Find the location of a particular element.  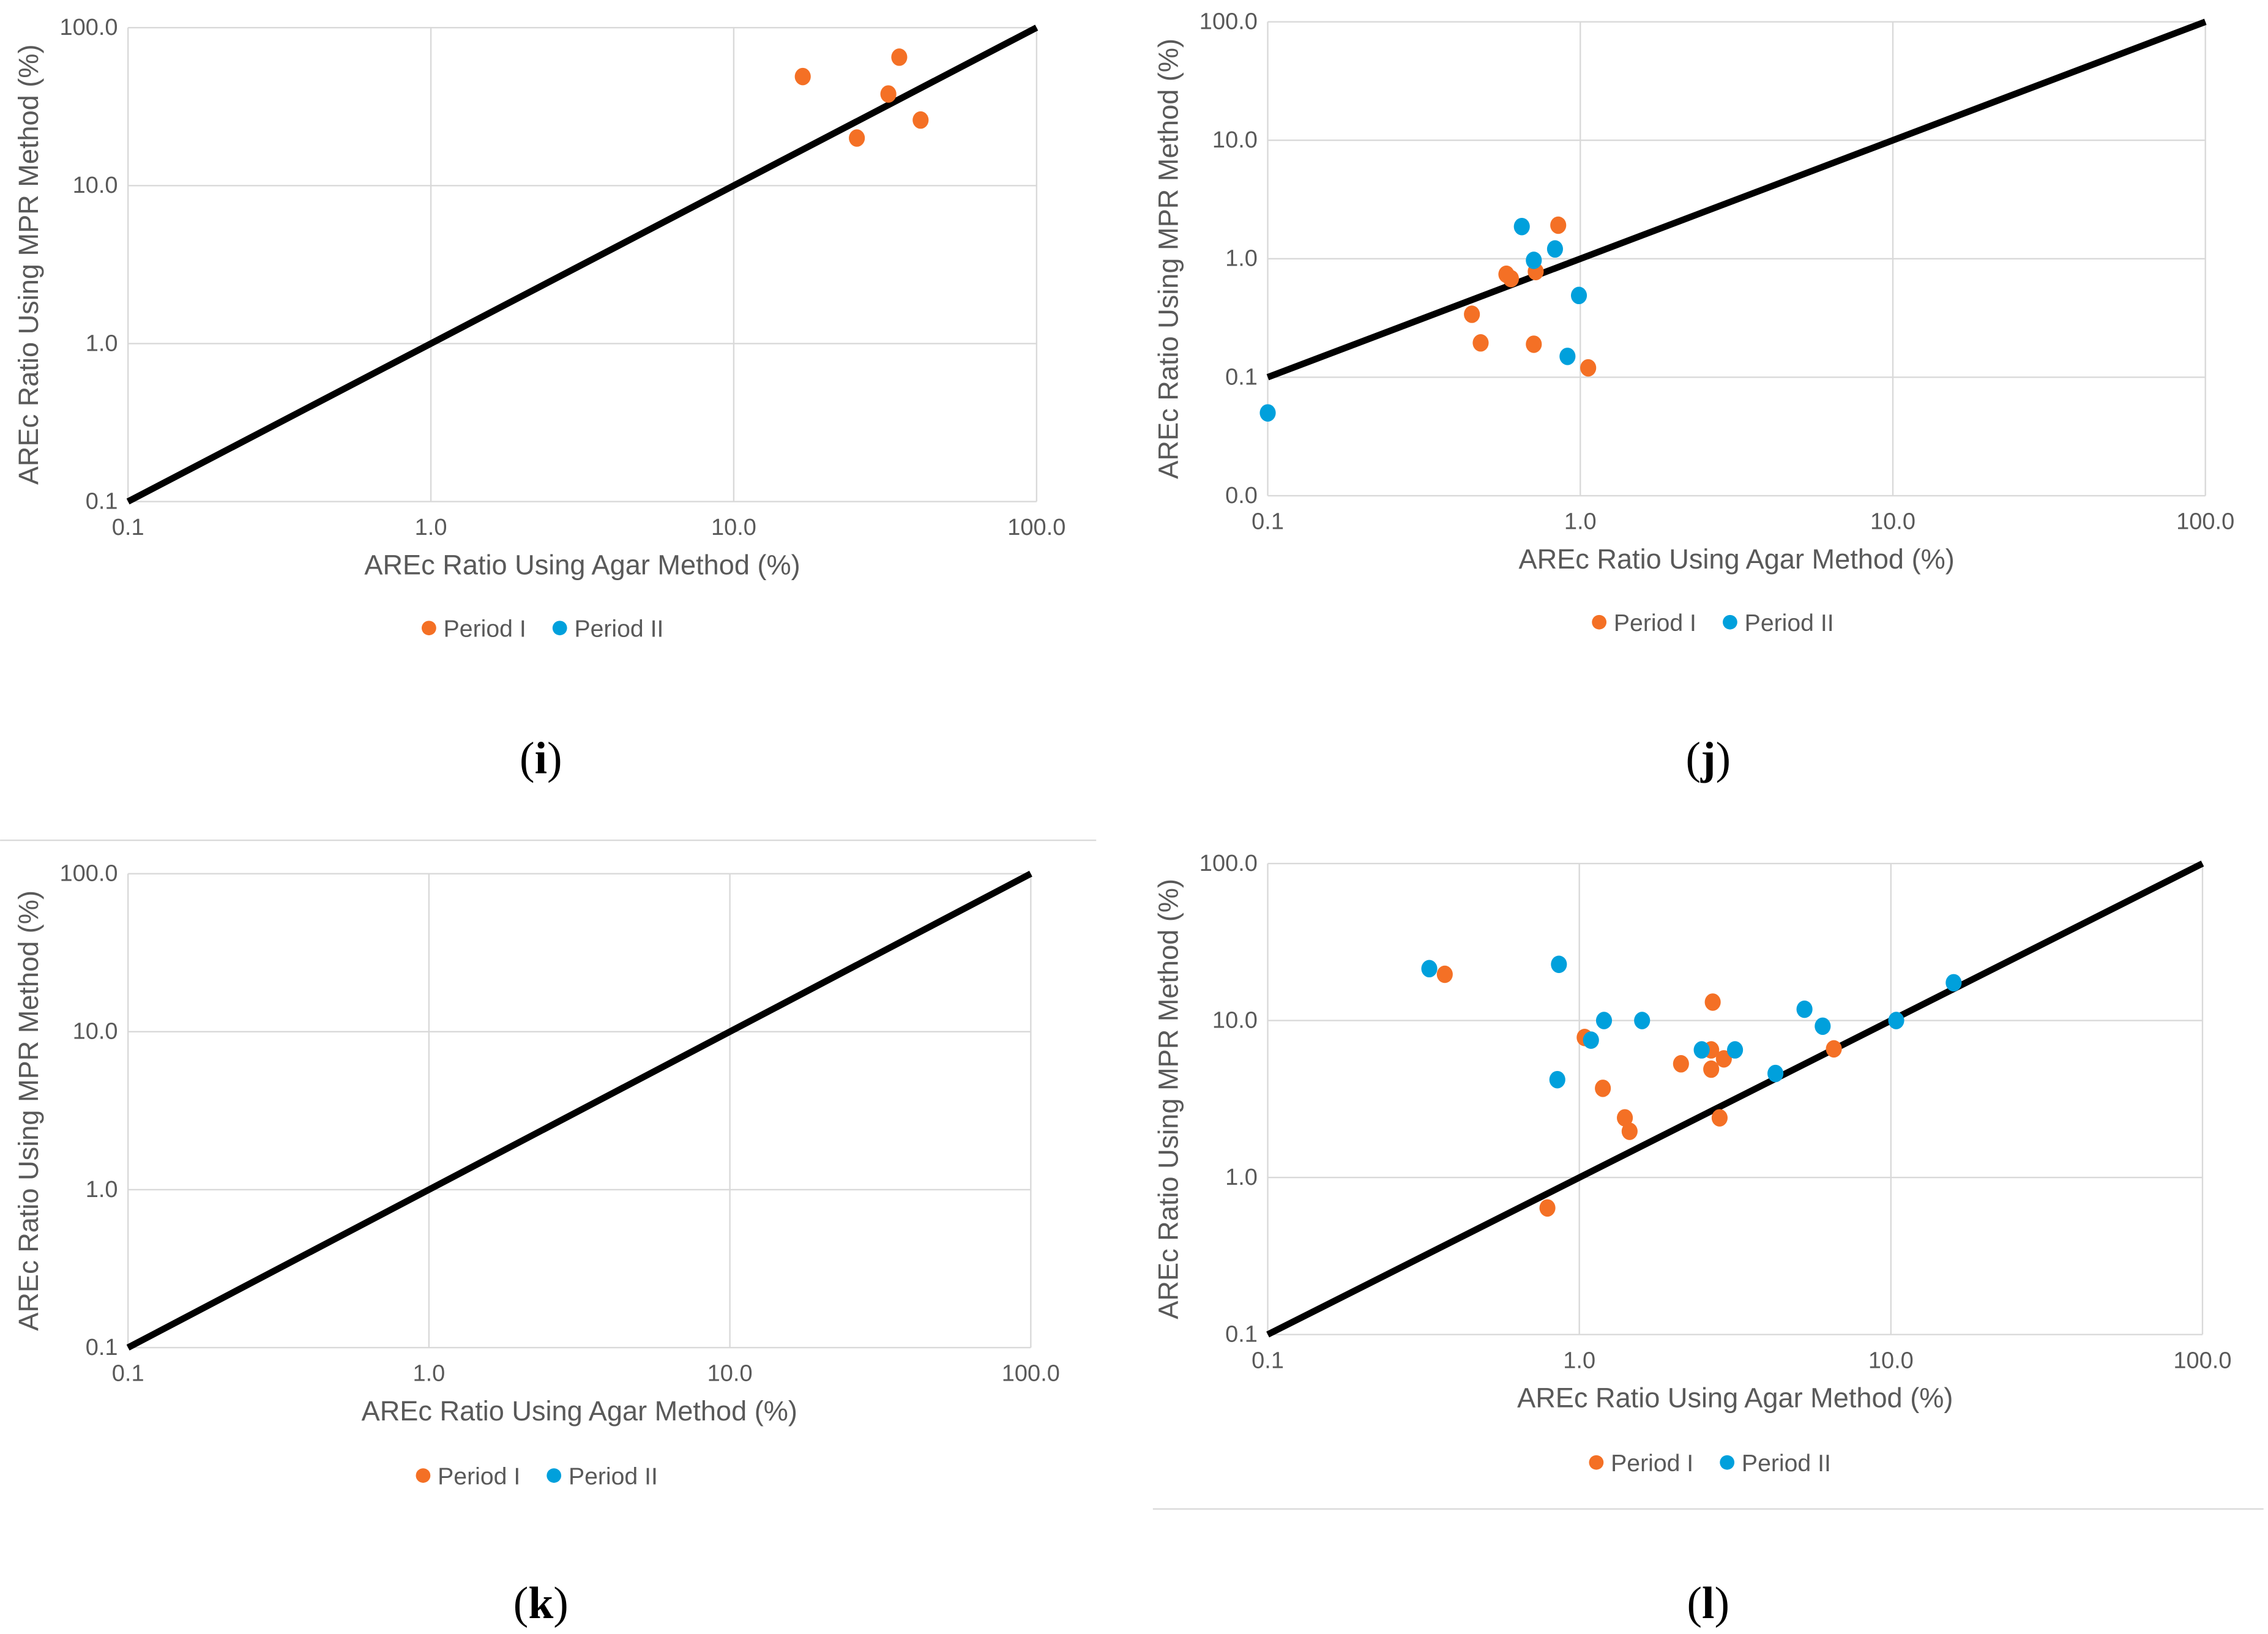

panel-caption: (i) is located at coordinates (541, 758).